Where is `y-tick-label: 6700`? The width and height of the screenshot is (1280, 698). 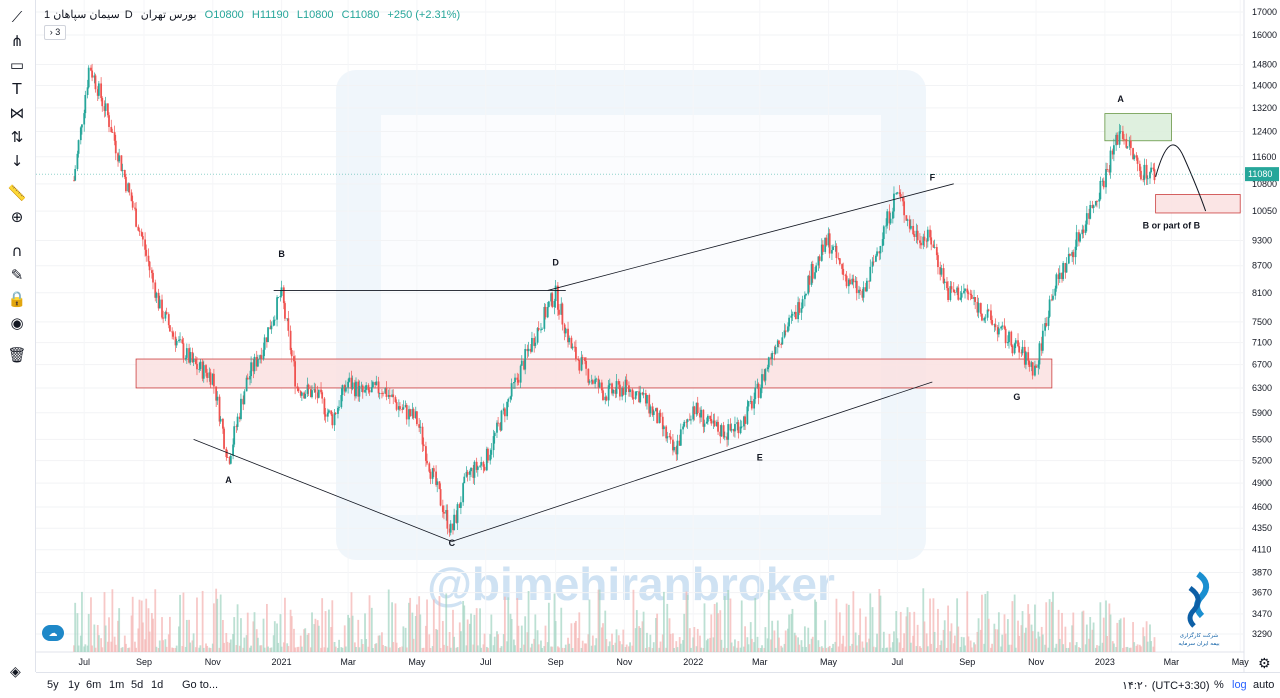 y-tick-label: 6700 is located at coordinates (1262, 365).